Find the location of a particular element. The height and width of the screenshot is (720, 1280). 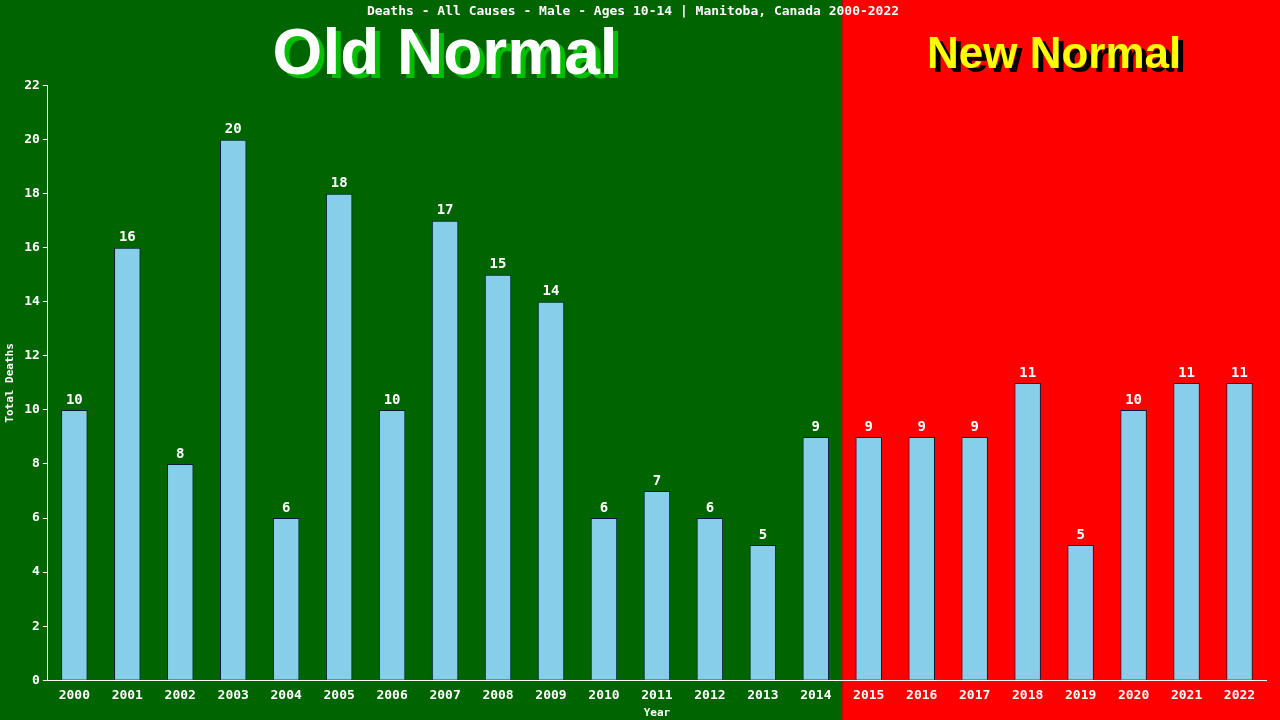

x-tick-label: 2012 is located at coordinates (710, 695).